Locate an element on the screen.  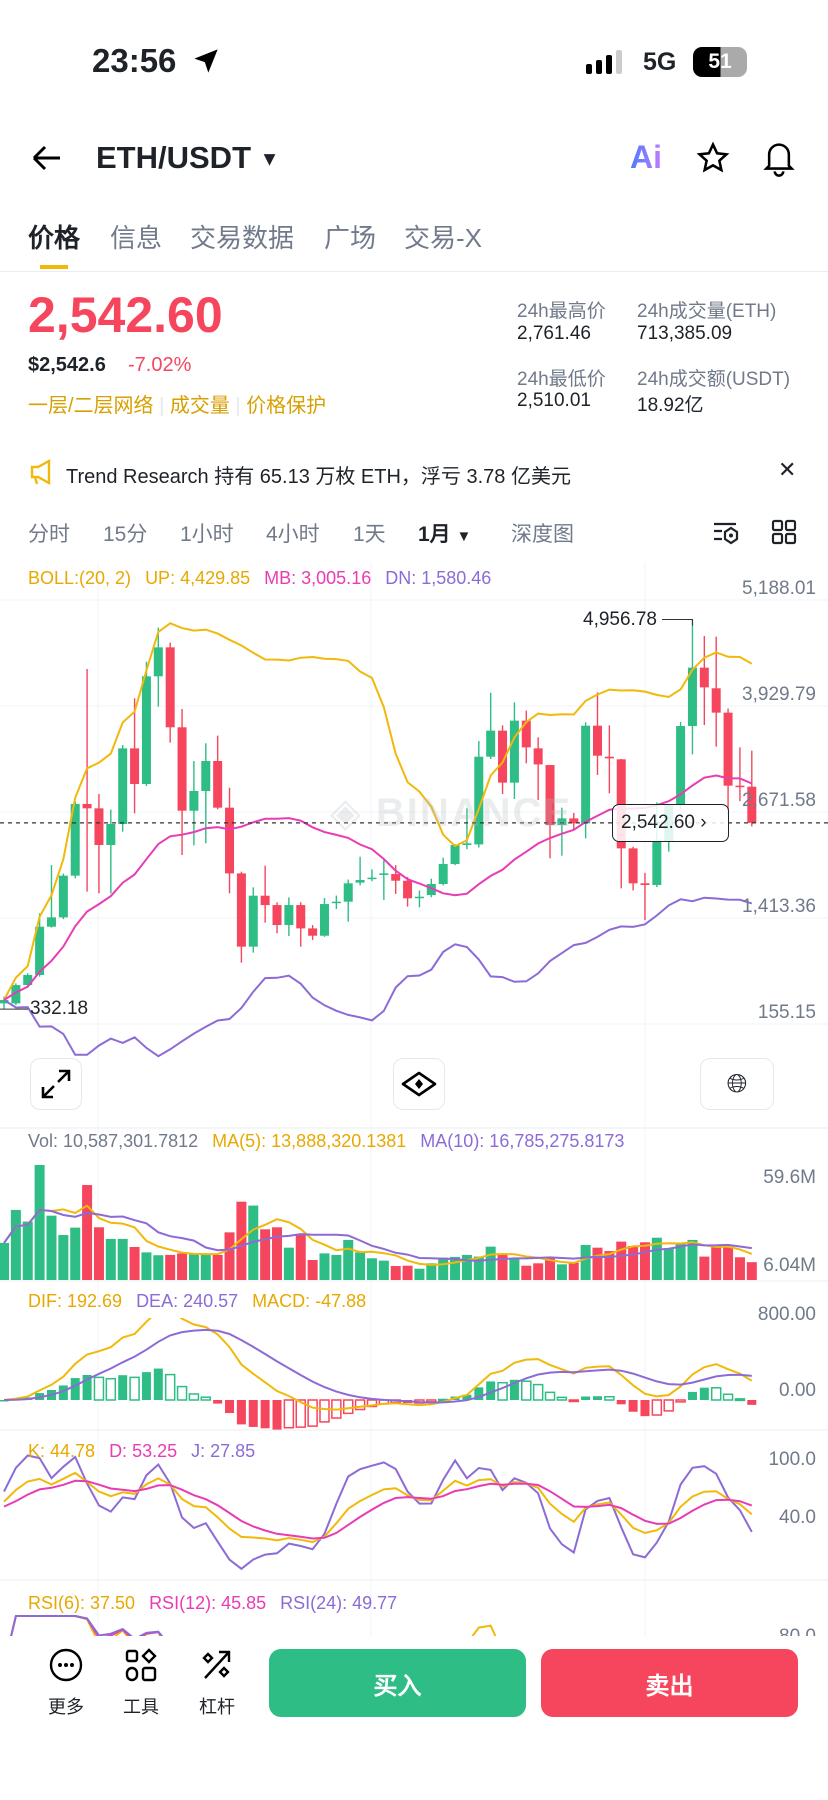
timeframe-line: 分时 is located at coordinates (49, 534).